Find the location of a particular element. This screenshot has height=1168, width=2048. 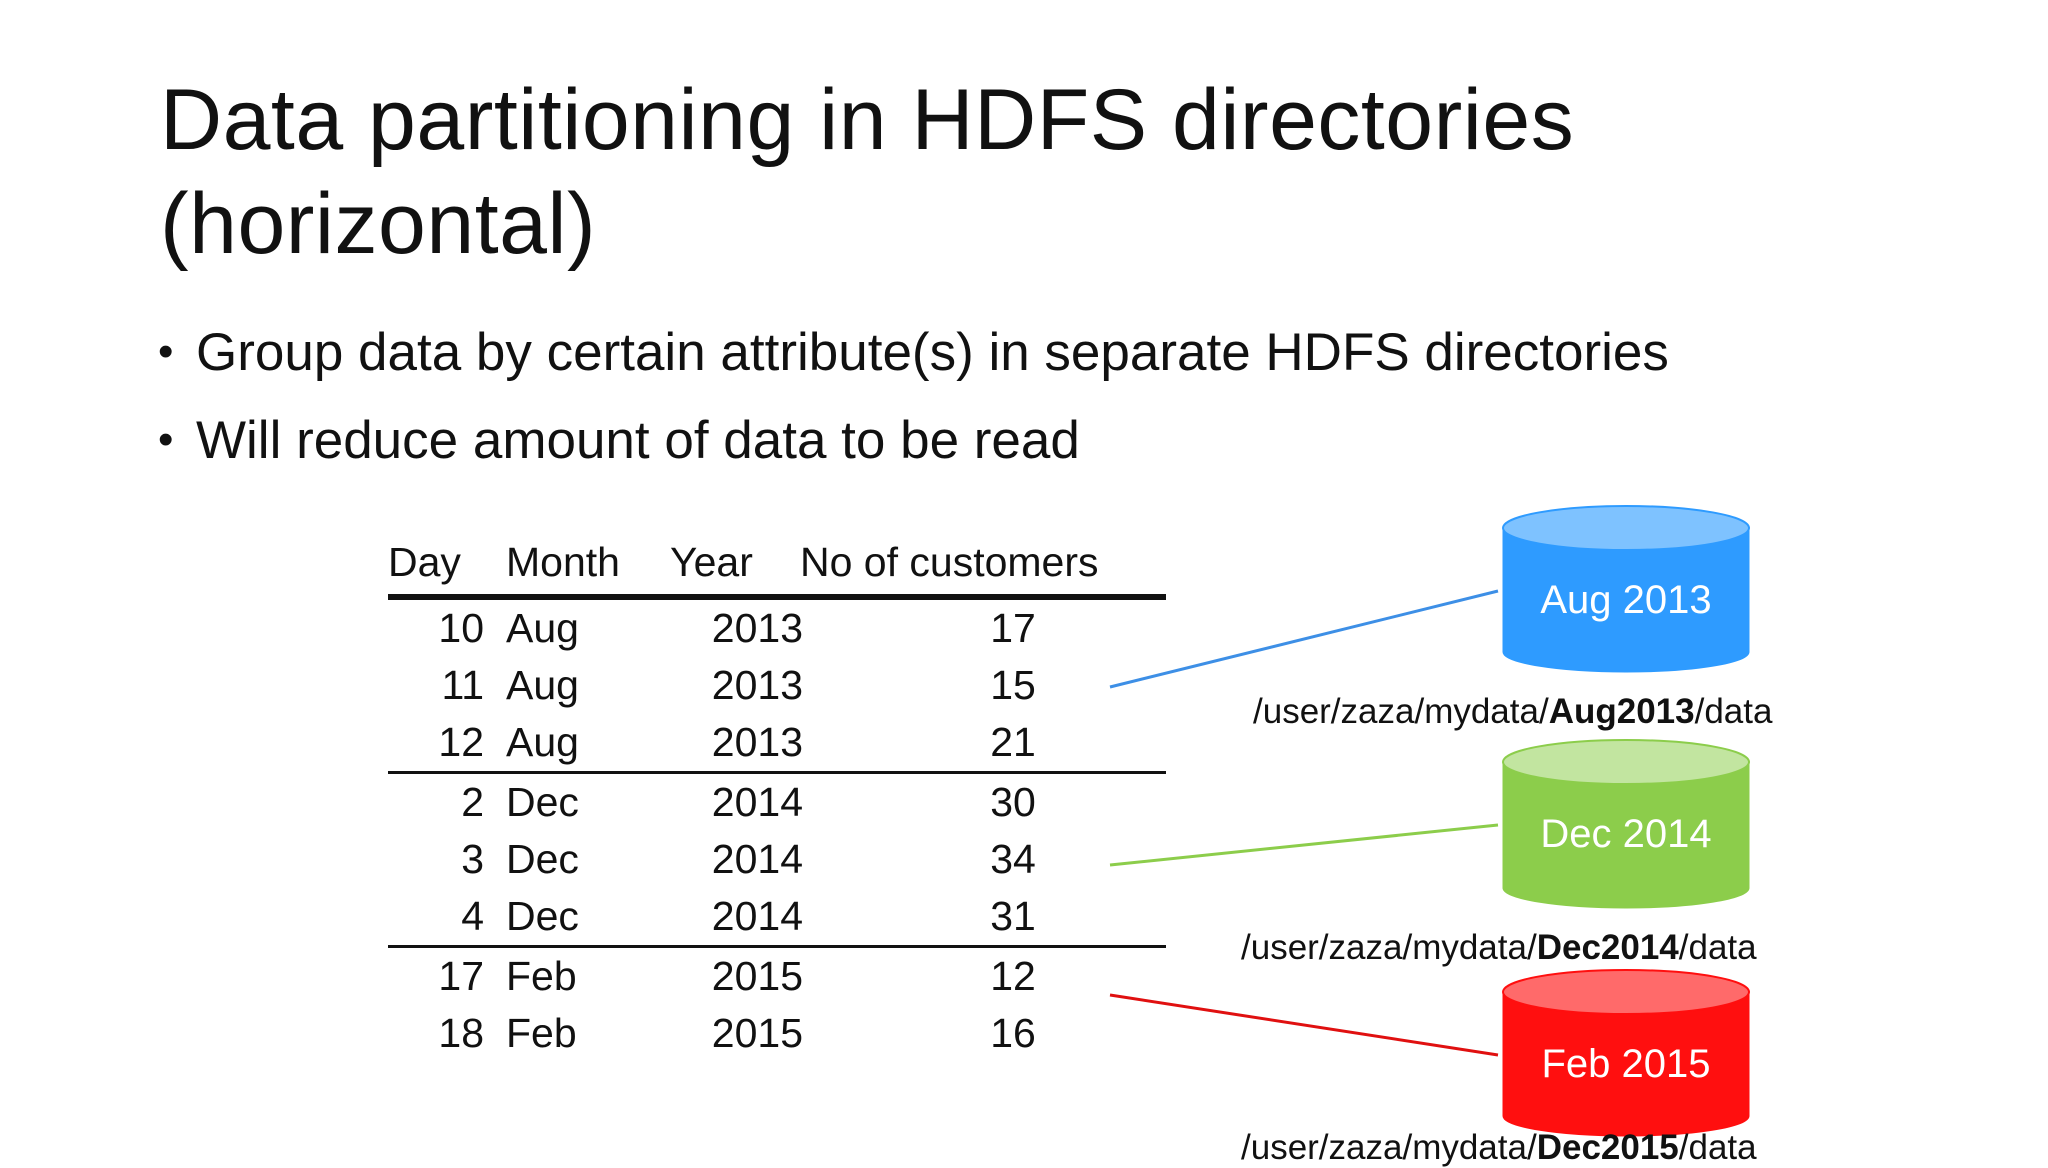

bullet-item: • Will reduce amount of data to be read is located at coordinates (913, 440).